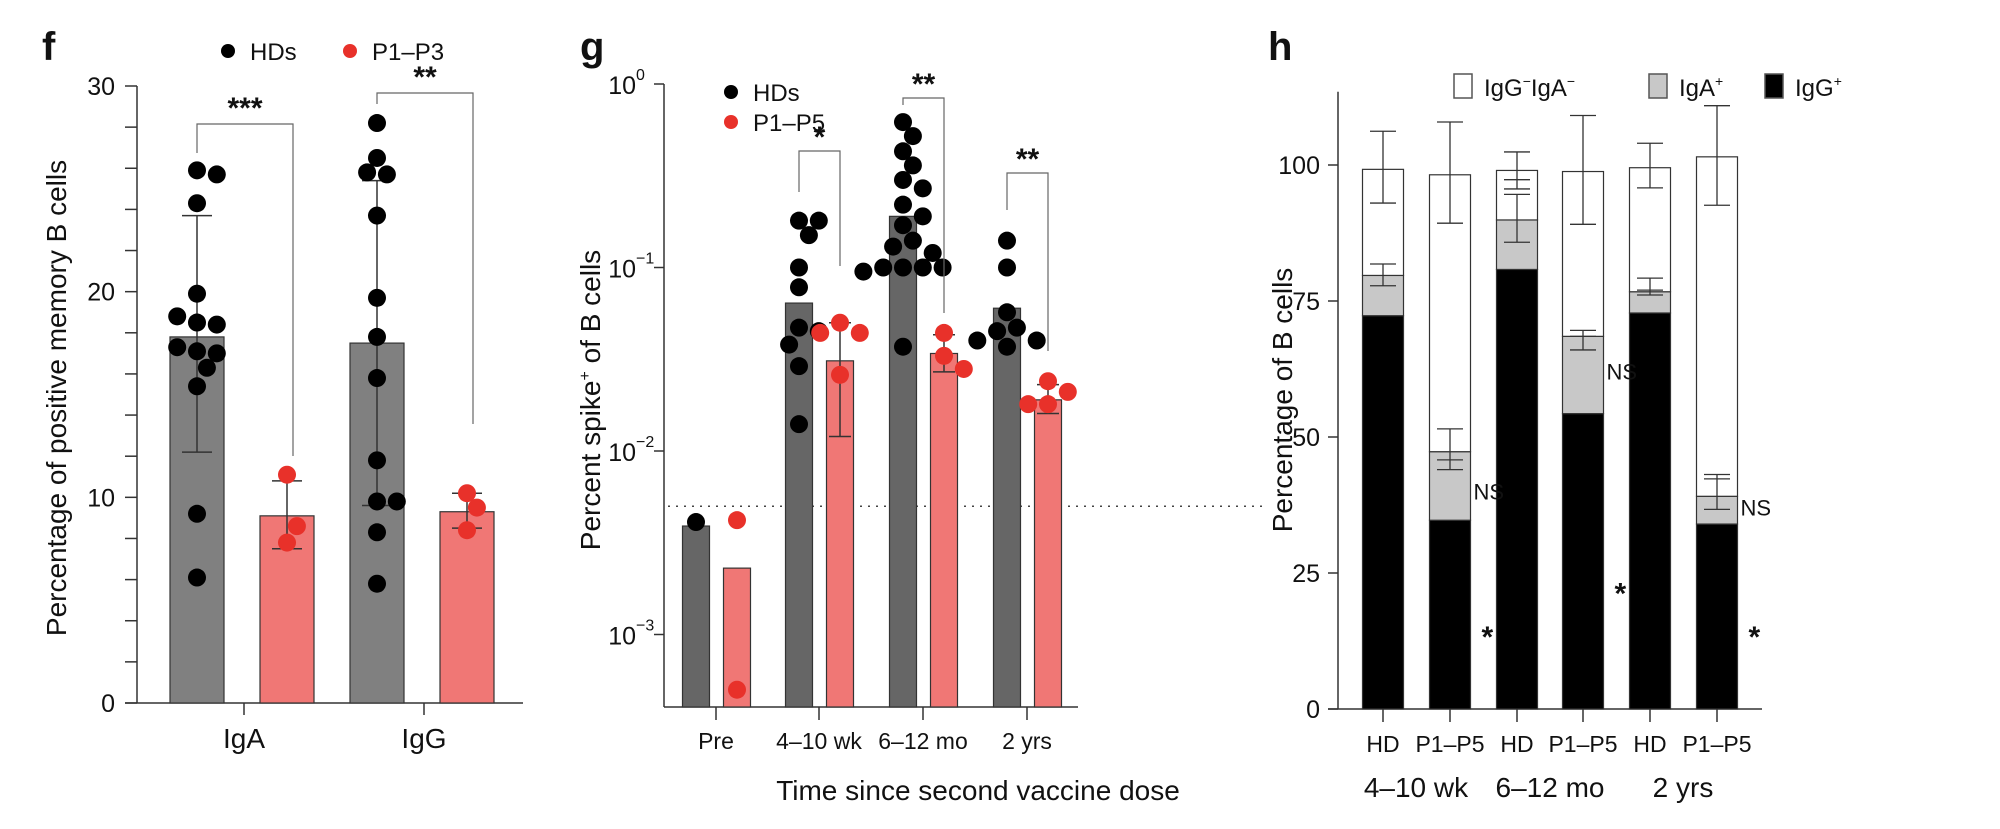 The width and height of the screenshot is (2000, 829). What do you see at coordinates (408, 52) in the screenshot?
I see `legend-label-f: P1–P3` at bounding box center [408, 52].